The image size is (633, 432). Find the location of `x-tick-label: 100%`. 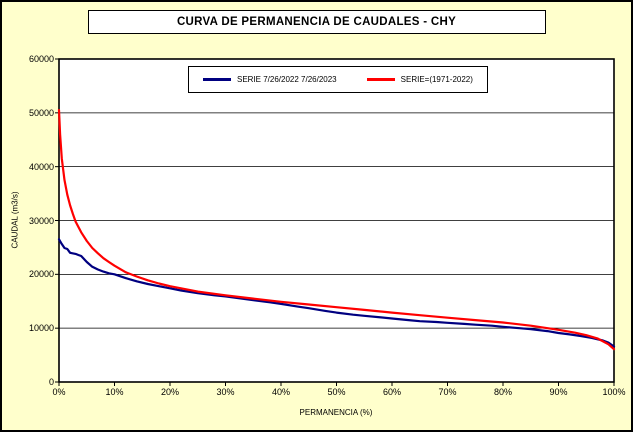

x-tick-label: 100% is located at coordinates (614, 392).